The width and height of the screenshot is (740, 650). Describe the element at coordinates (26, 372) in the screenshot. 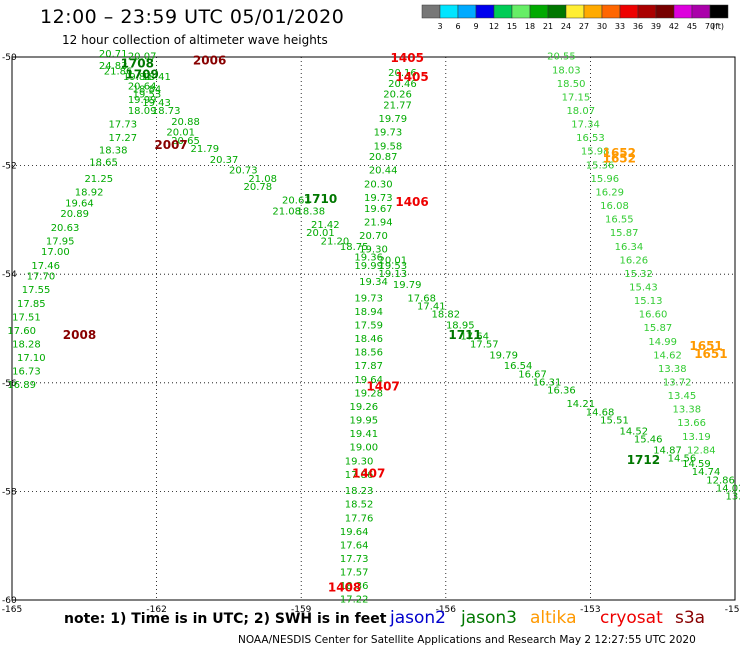

I see `wave-height-value: 16.73` at that location.